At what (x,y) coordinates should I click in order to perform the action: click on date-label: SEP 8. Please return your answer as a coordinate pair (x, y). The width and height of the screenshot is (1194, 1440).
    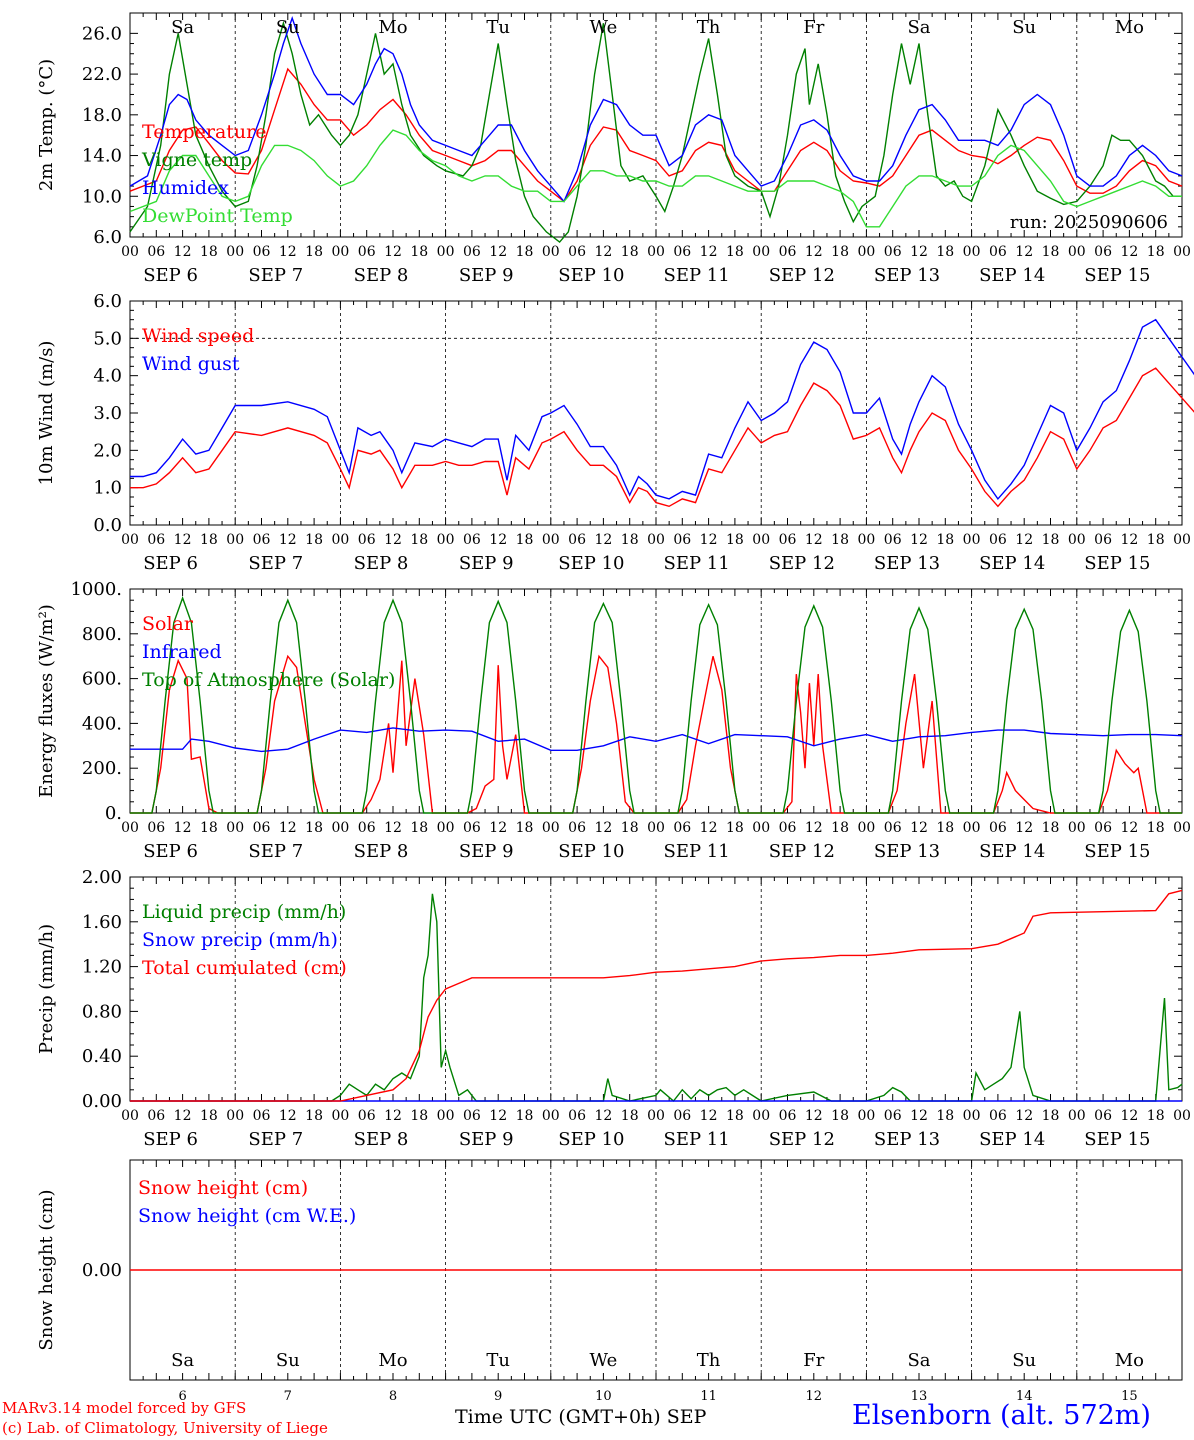
    Looking at the image, I should click on (381, 275).